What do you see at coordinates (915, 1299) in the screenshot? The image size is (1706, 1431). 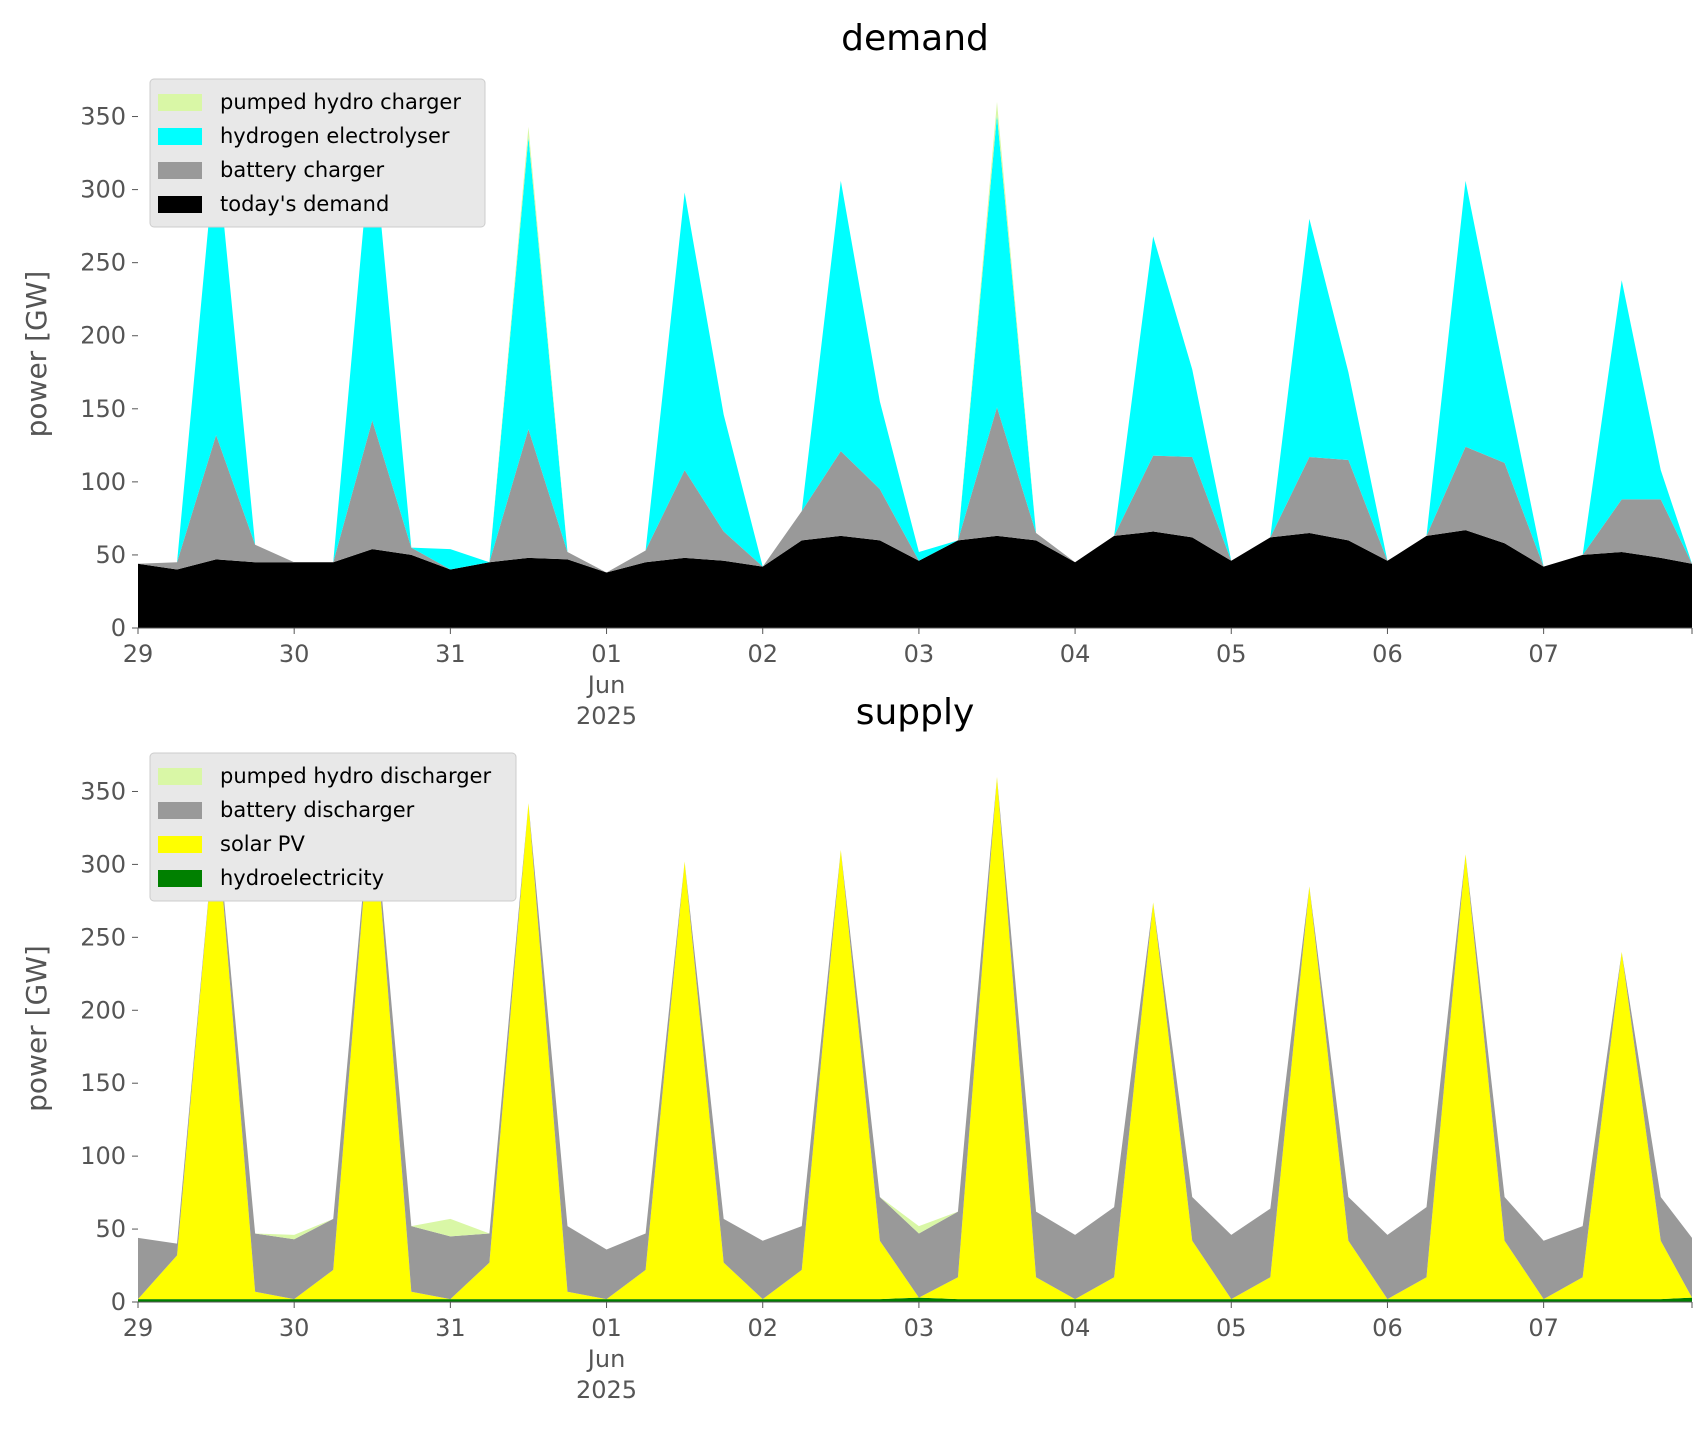 I see `series-hydroelectricity` at bounding box center [915, 1299].